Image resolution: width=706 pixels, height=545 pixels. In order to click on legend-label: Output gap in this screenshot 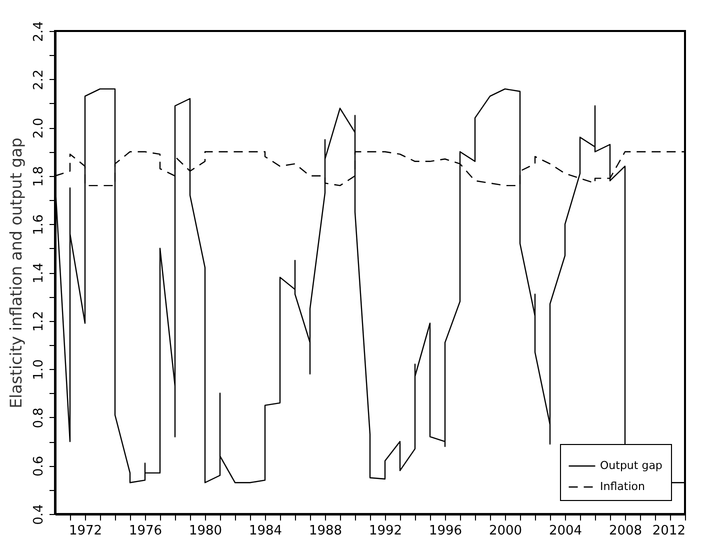, I will do `click(631, 465)`.